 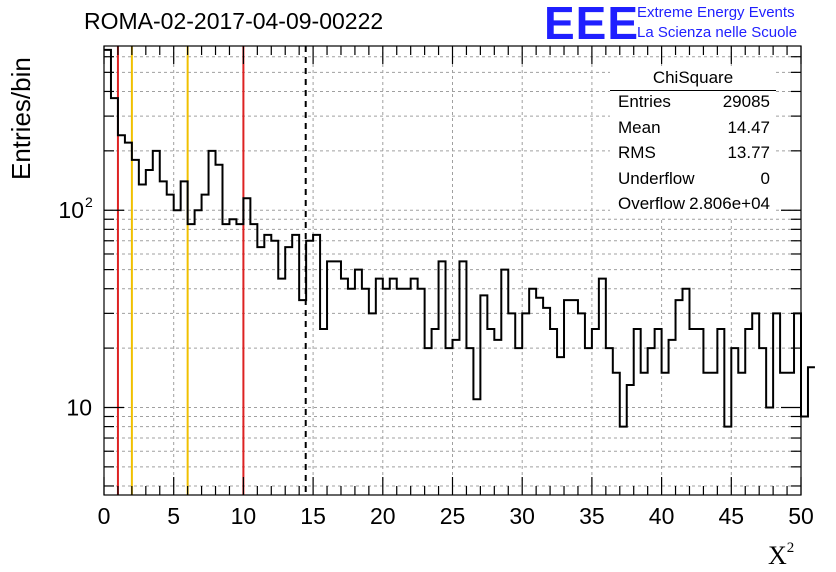 I want to click on x-tick-label: 45, so click(x=732, y=516).